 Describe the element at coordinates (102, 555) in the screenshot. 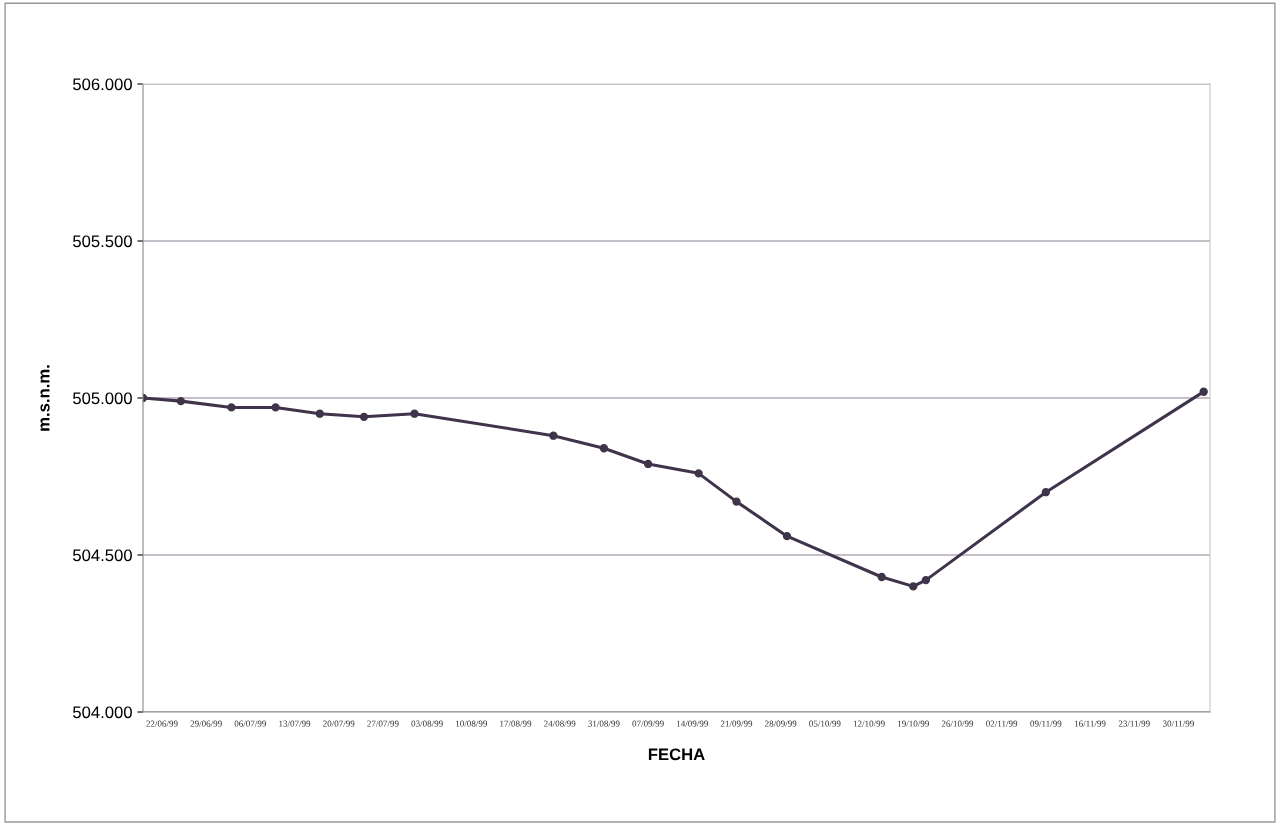

I see `y-tick-label: 504.500` at that location.